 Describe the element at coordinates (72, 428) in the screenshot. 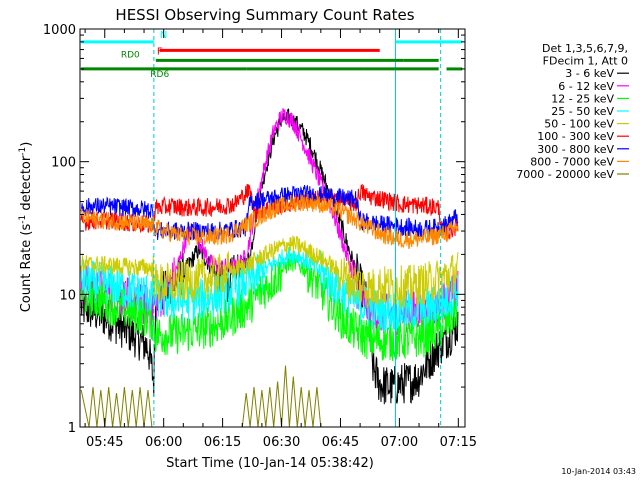

I see `y-tick-label: 1` at that location.